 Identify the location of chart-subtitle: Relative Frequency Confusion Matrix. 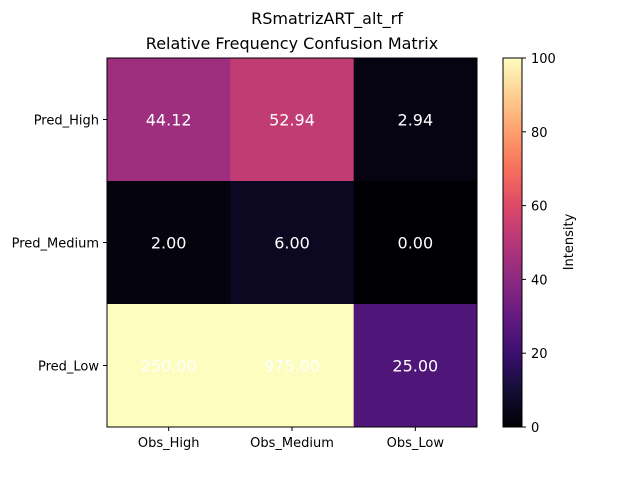
(292, 43).